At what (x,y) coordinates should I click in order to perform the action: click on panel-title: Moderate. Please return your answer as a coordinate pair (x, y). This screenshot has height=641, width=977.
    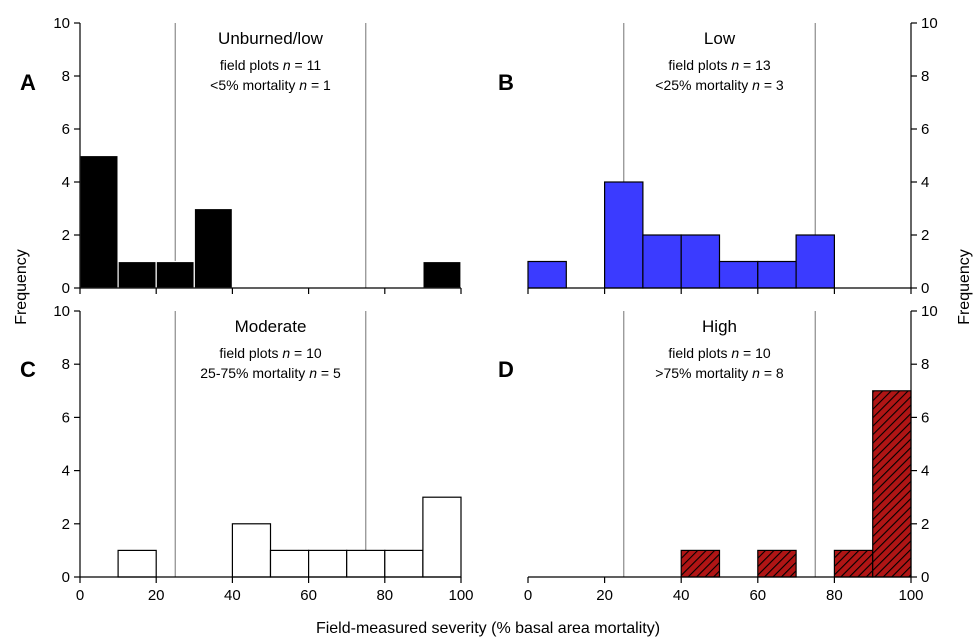
    Looking at the image, I should click on (271, 326).